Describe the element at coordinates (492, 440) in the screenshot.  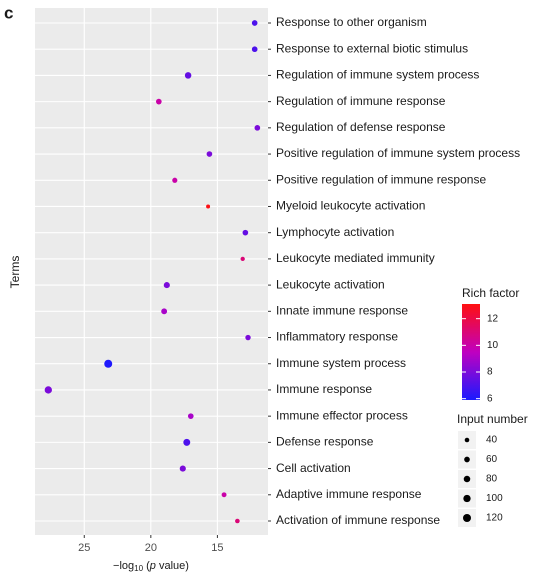
I see `size-key-label: 40` at that location.